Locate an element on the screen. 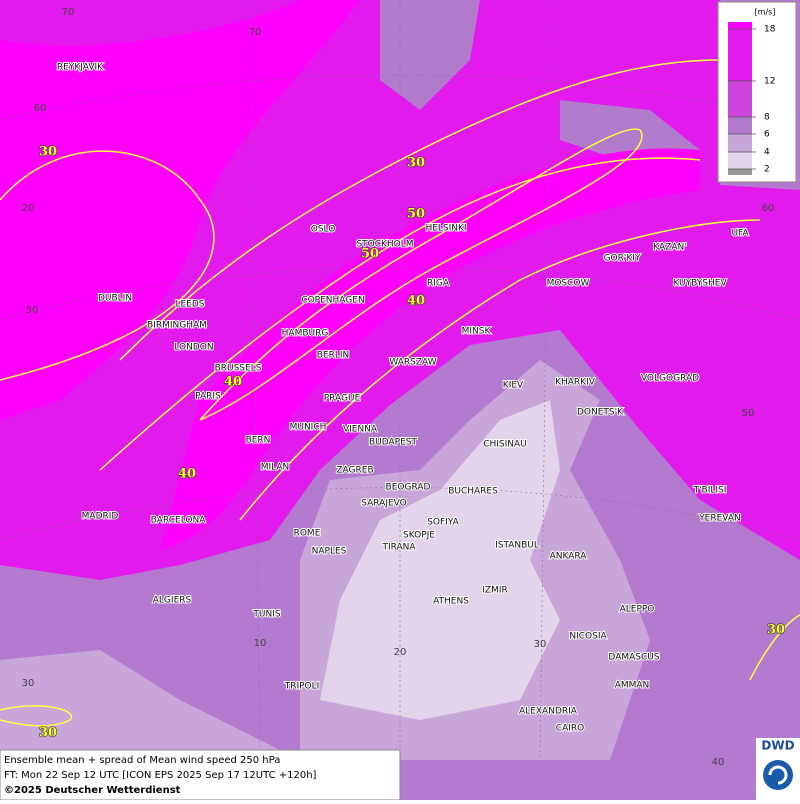  city-label: KUYBYSHEV is located at coordinates (700, 284).